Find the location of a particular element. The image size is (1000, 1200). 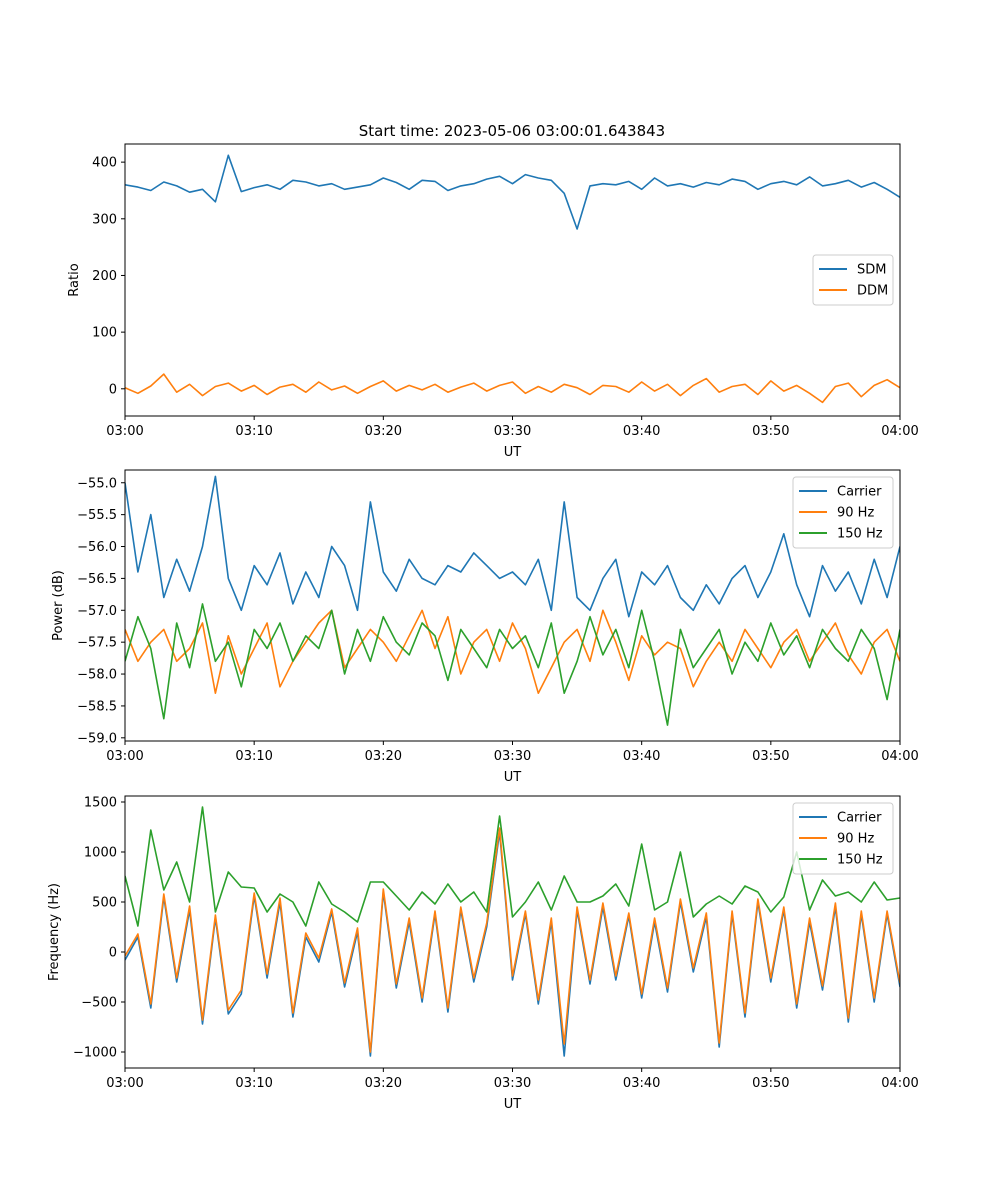

y-tick-label: 1500 is located at coordinates (100, 803).